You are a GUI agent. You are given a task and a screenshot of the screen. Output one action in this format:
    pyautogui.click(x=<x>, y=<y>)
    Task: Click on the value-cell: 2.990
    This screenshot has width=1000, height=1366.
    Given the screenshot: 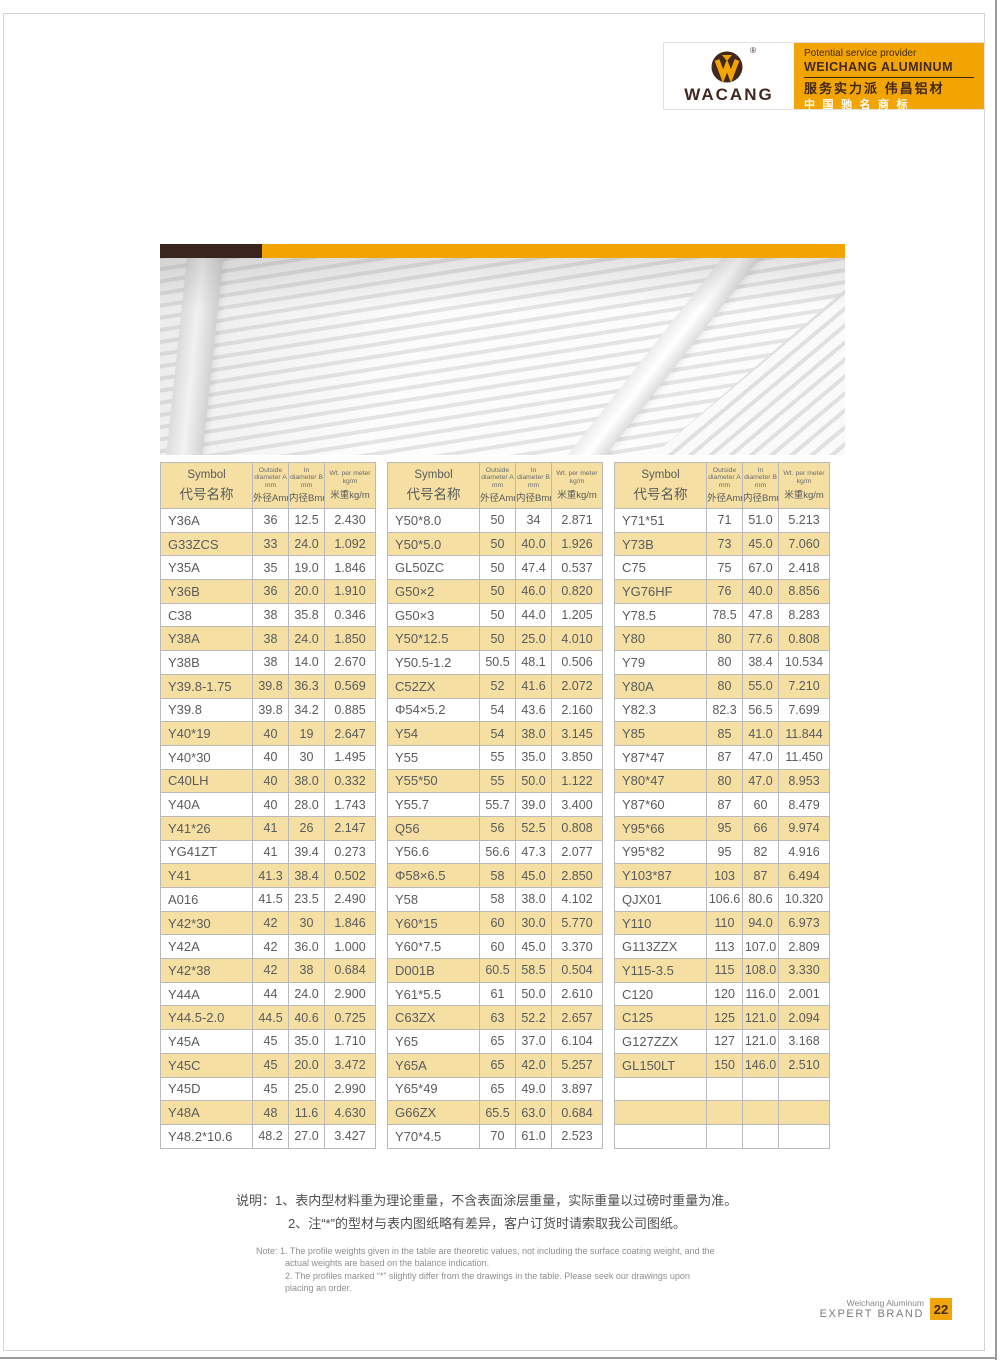 What is the action you would take?
    pyautogui.click(x=350, y=1089)
    